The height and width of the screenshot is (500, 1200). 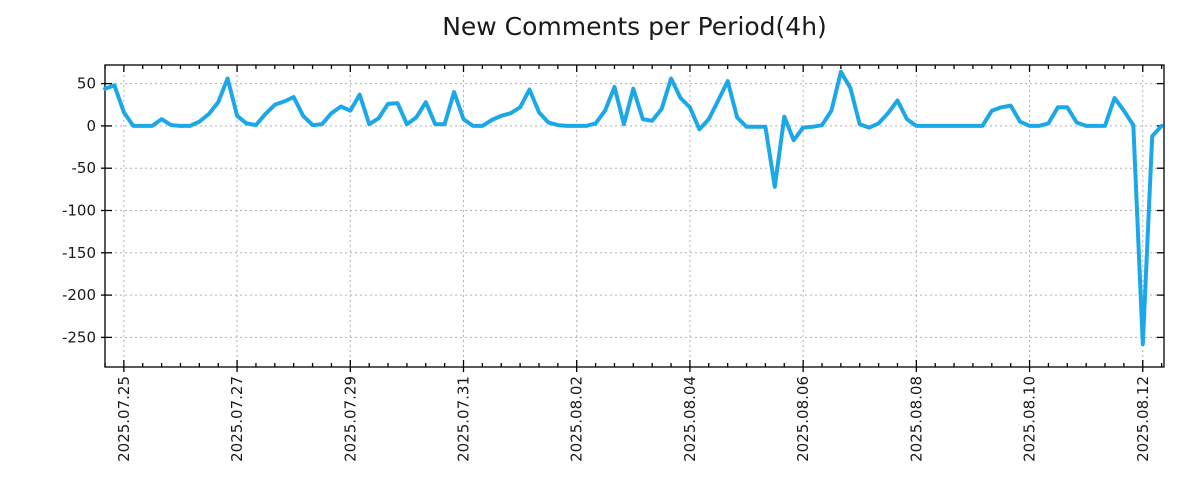 What do you see at coordinates (124, 419) in the screenshot?
I see `x-tick-label: 2025.07.25` at bounding box center [124, 419].